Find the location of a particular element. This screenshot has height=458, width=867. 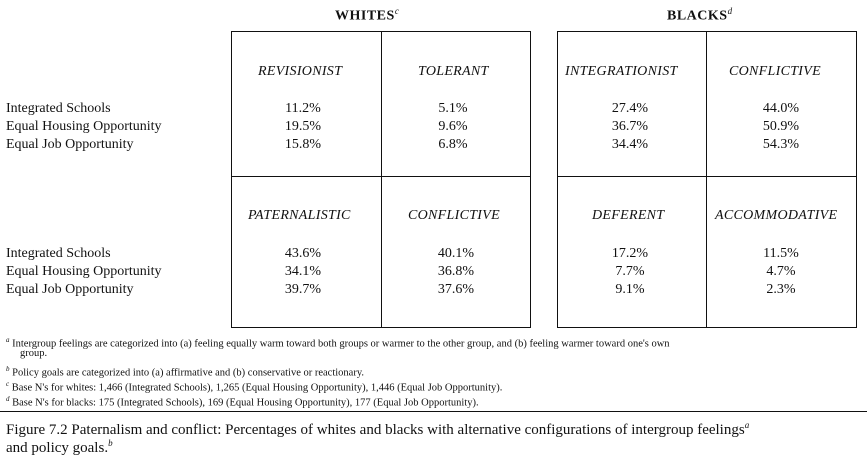

cell-label-conflictive-blacks: CONFLICTIVE is located at coordinates (775, 71).